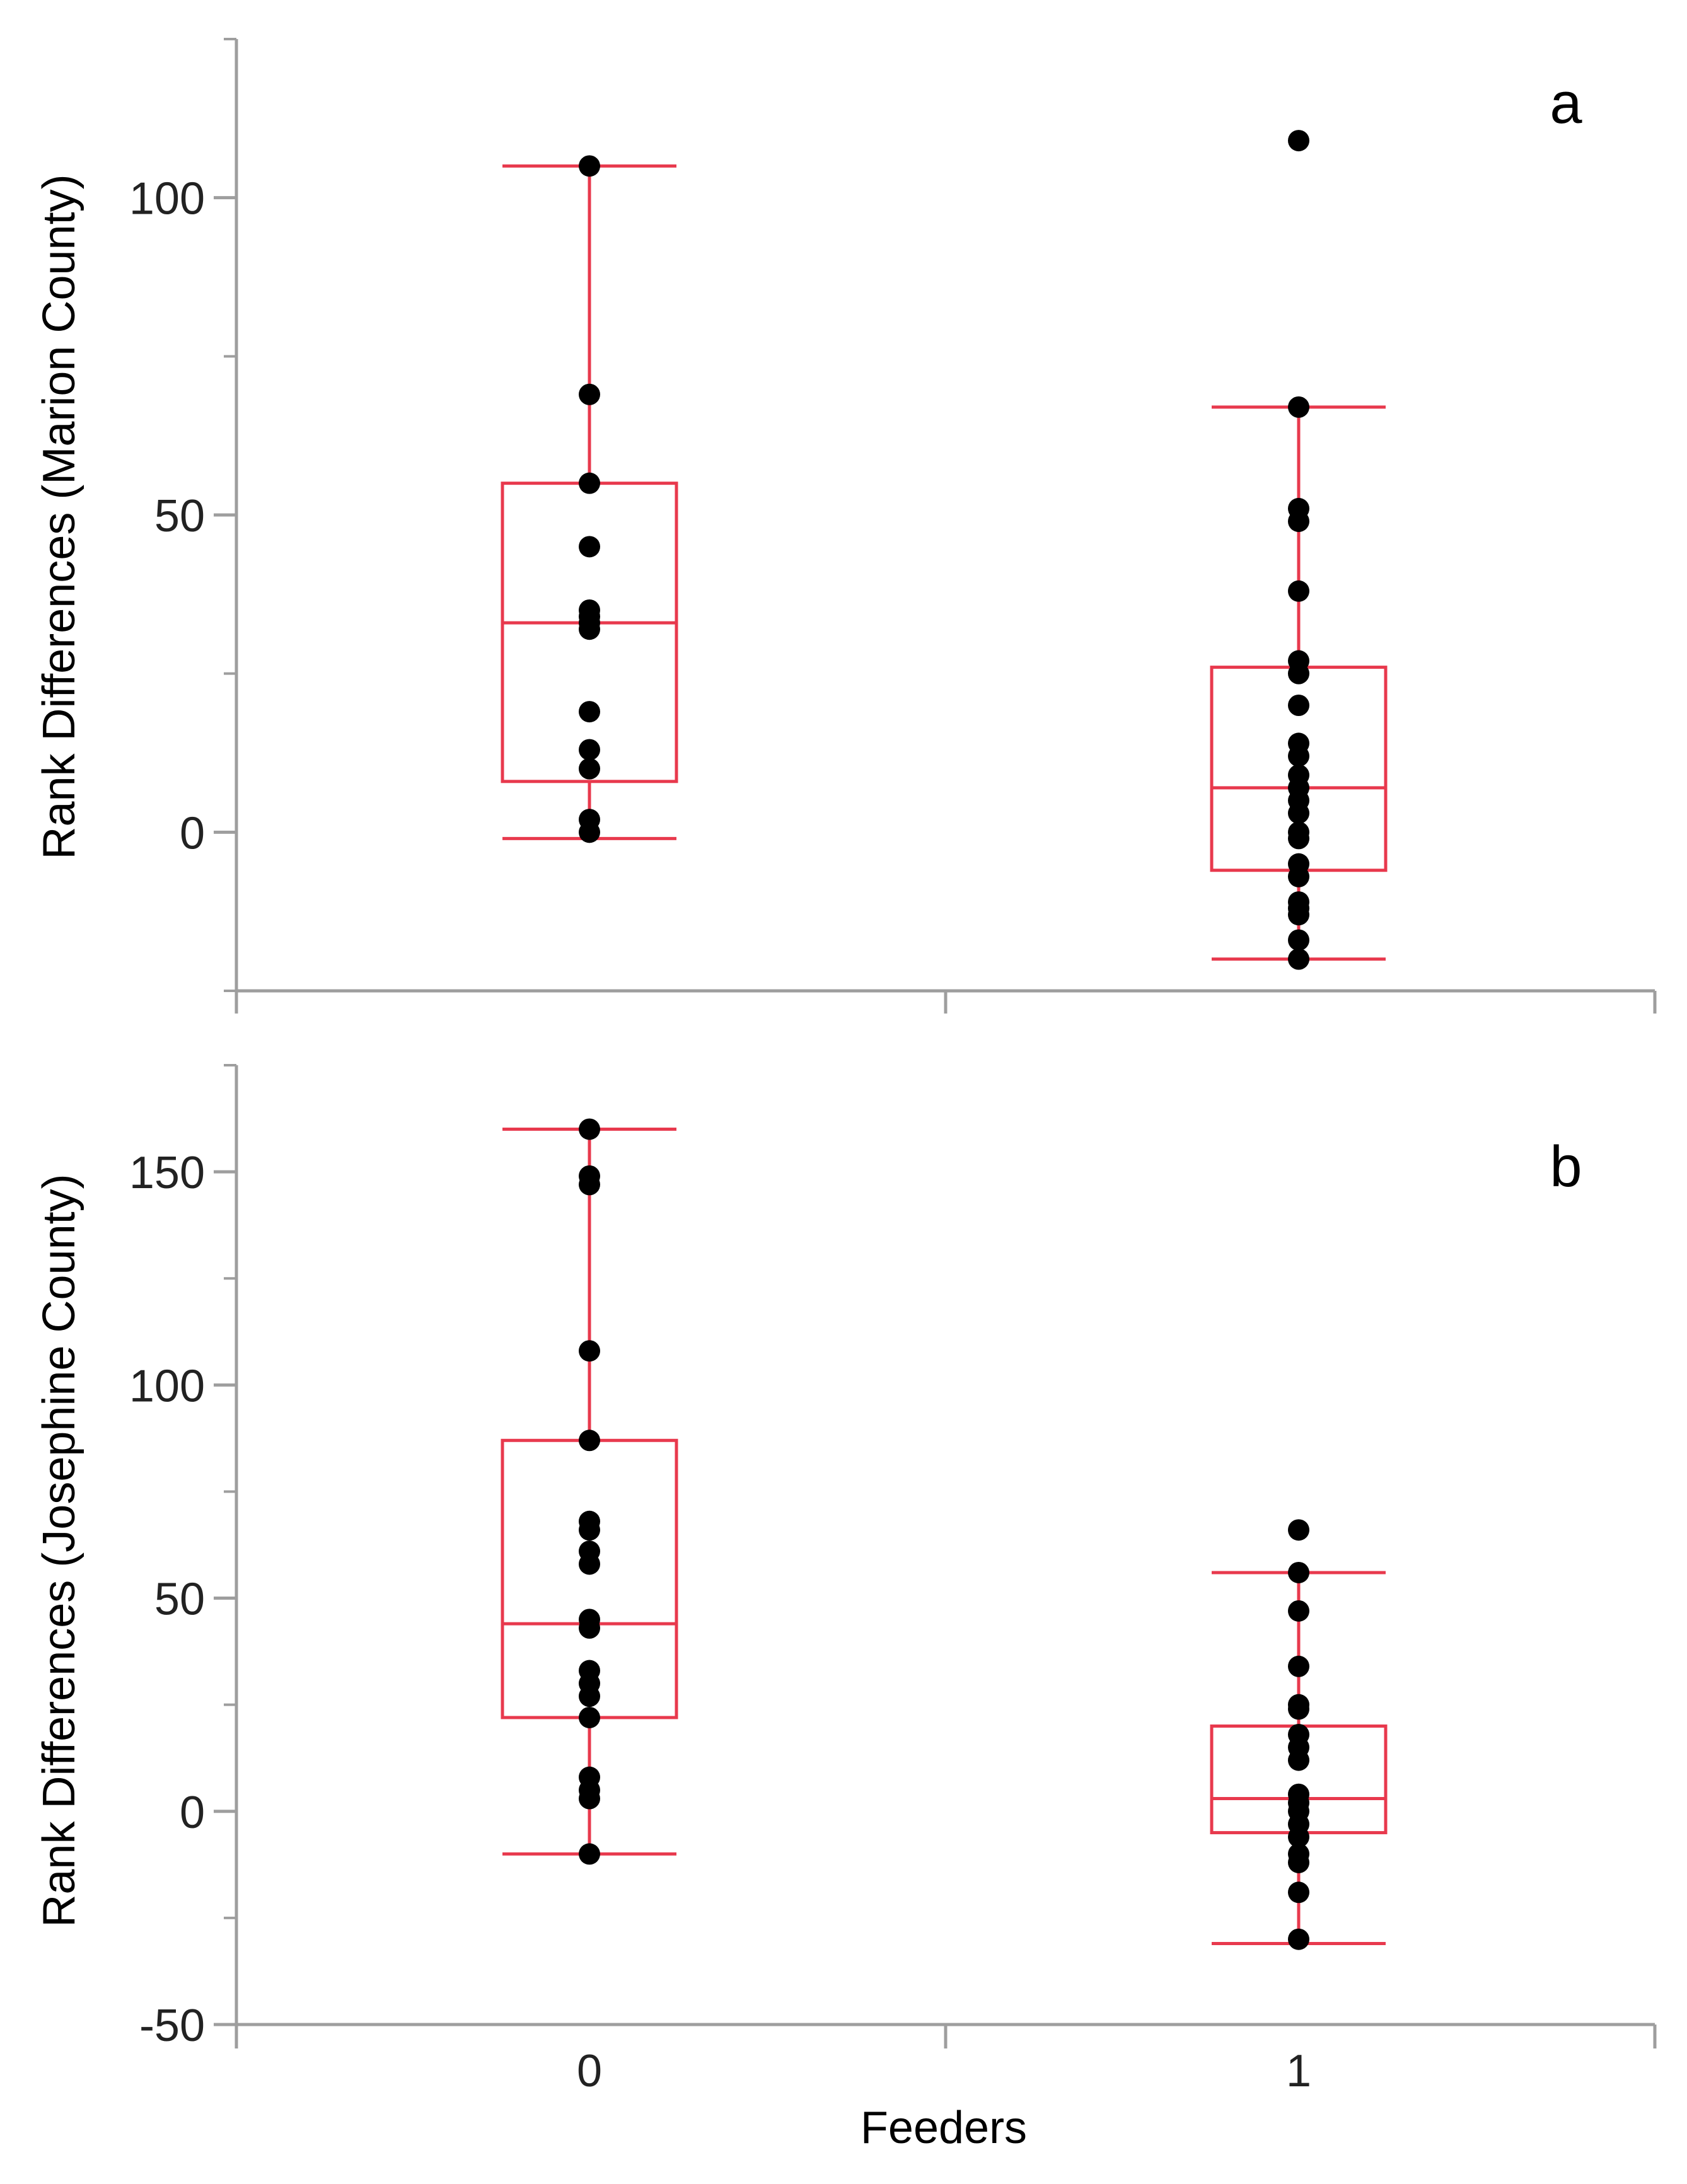 This screenshot has width=1687, height=2184. Describe the element at coordinates (1566, 103) in the screenshot. I see `panel-a-label: a` at that location.